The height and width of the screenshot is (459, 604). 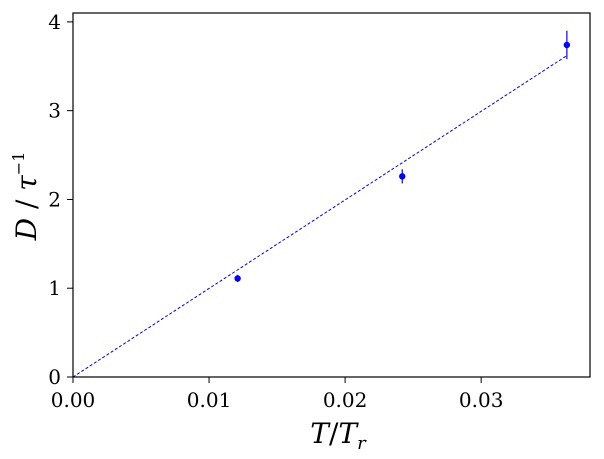 I want to click on y-tick-label: 3, so click(x=54, y=111).